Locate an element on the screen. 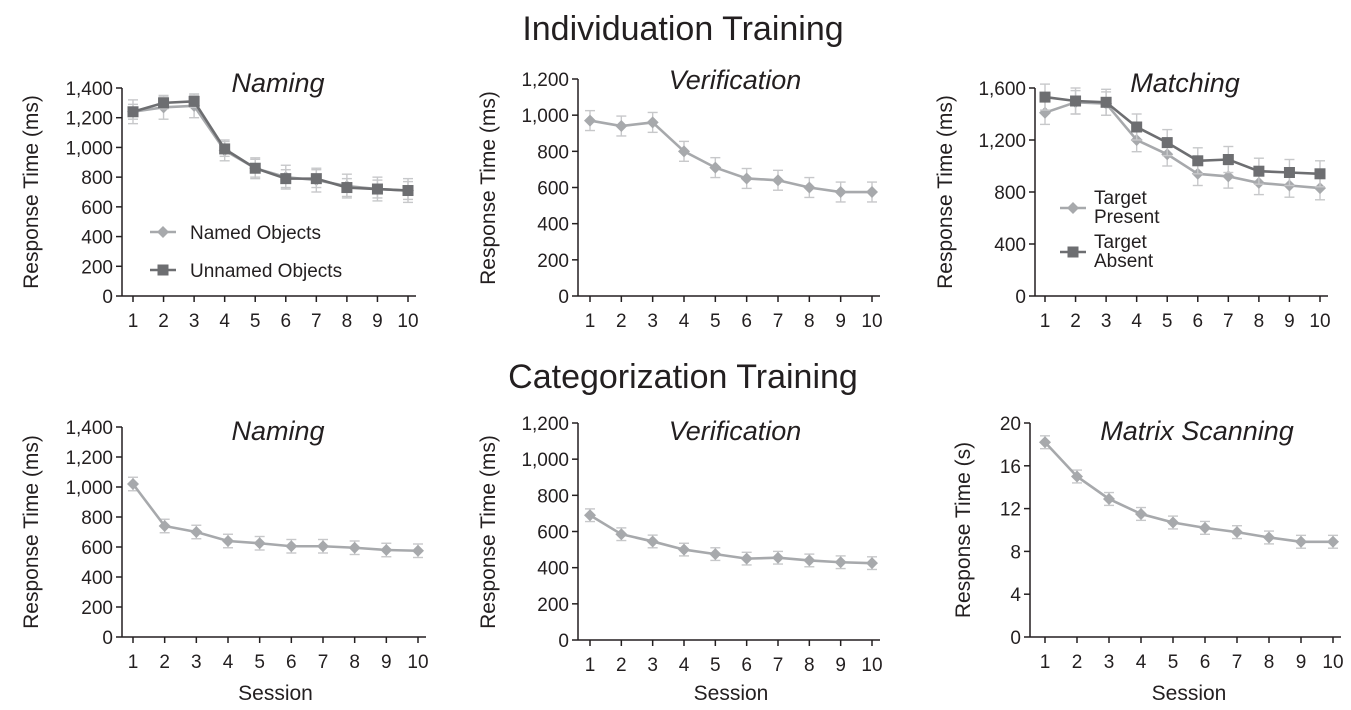  y-tick-label: 12 is located at coordinates (1010, 510).